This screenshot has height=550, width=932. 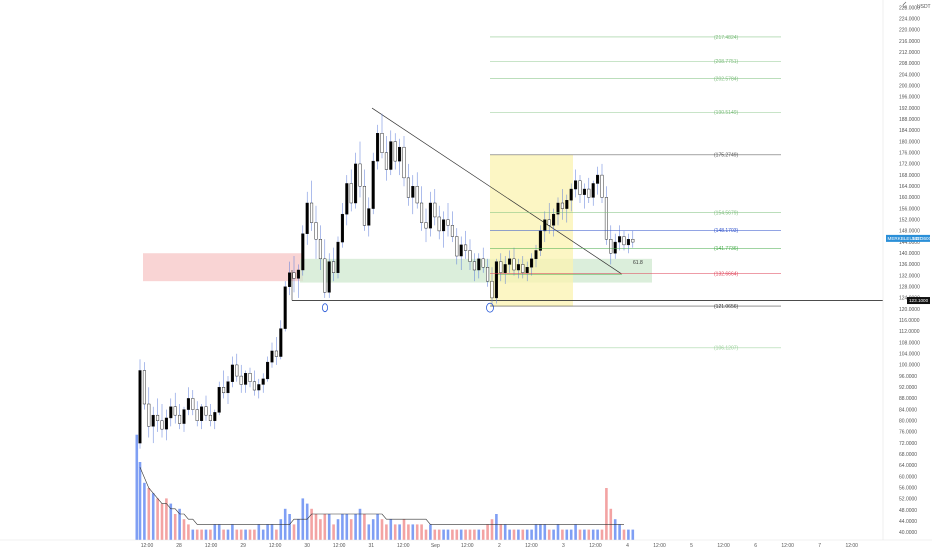 I want to click on supply-zone-box, so click(x=223, y=267).